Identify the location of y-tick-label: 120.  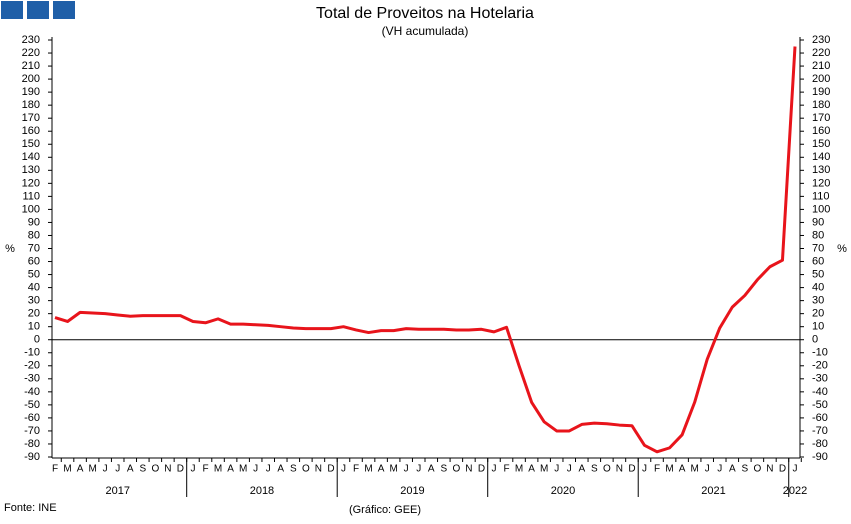
(31, 183).